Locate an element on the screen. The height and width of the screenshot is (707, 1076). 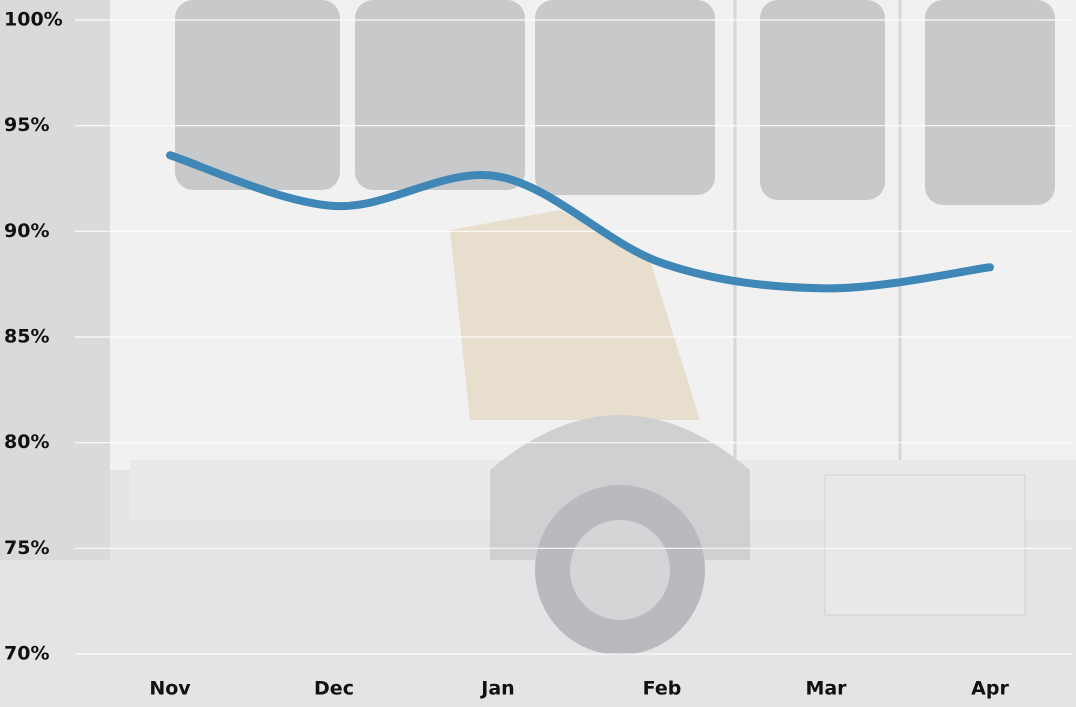
x-tick-label: Nov is located at coordinates (170, 689).